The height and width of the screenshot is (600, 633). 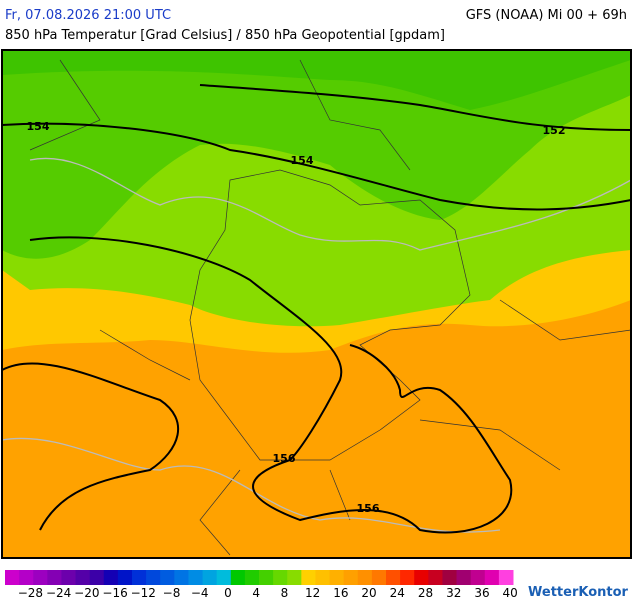 What do you see at coordinates (58, 593) in the screenshot?
I see `legend-tick-label: −24` at bounding box center [58, 593].